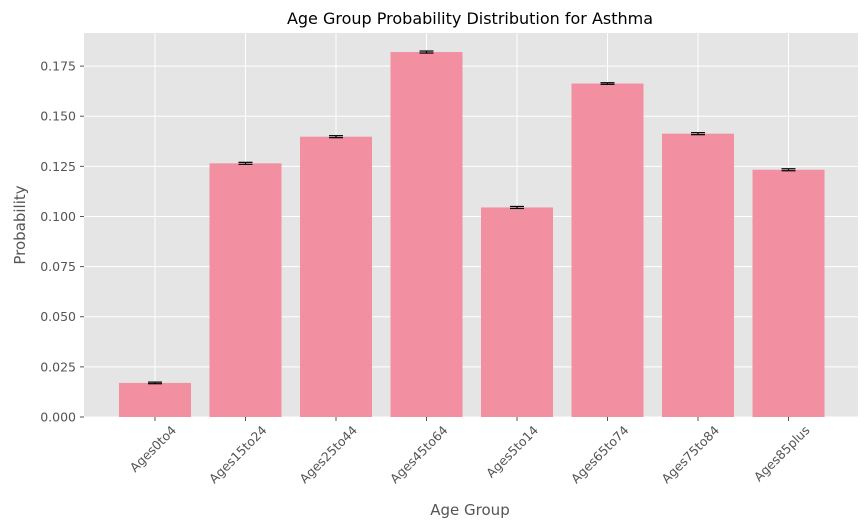  I want to click on x-tick-label: Ages75to84, so click(690, 454).